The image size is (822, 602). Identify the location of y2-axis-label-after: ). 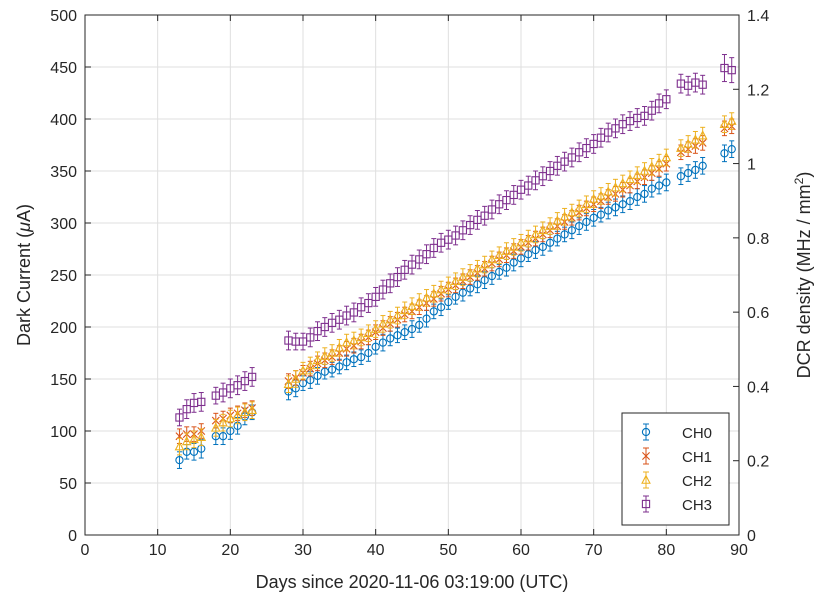
(804, 175).